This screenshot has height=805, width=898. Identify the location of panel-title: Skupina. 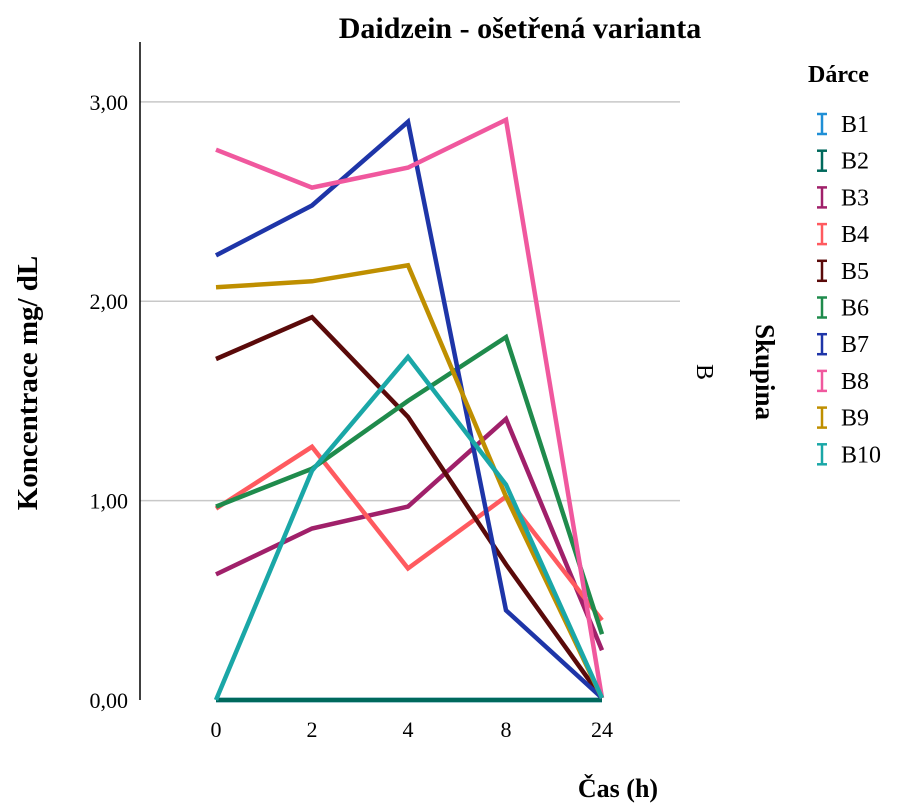
(765, 372).